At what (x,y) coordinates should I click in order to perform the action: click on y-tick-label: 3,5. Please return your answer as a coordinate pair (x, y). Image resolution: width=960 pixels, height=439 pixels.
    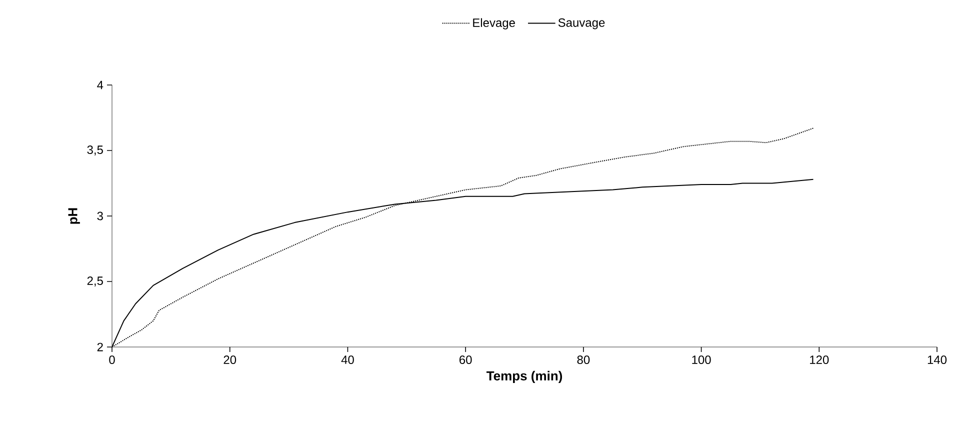
    Looking at the image, I should click on (95, 151).